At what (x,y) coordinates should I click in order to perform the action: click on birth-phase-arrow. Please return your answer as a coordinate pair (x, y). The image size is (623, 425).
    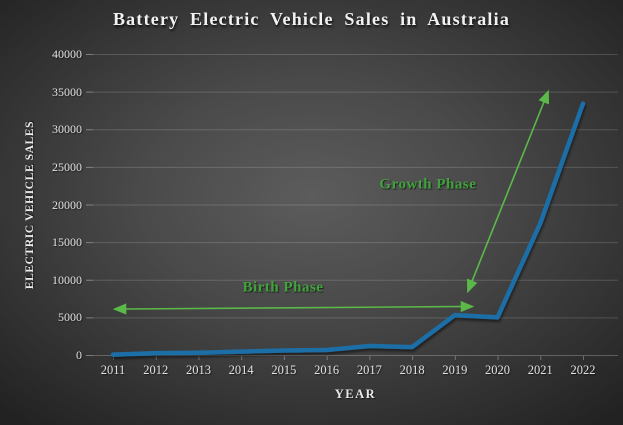
    Looking at the image, I should click on (293, 307).